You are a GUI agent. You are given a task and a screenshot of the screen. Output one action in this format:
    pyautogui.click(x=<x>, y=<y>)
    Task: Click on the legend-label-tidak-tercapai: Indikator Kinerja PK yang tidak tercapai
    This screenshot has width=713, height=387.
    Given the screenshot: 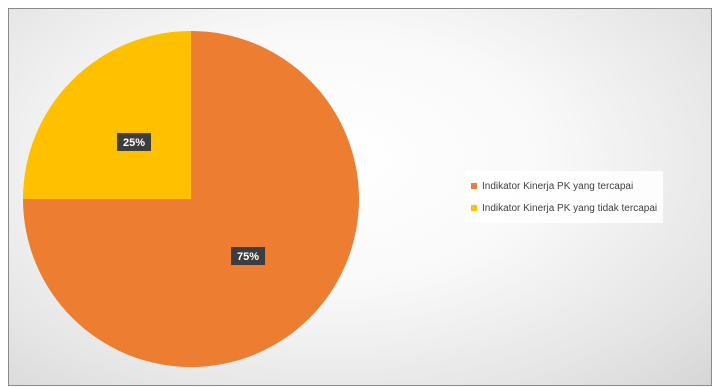 What is the action you would take?
    pyautogui.click(x=570, y=208)
    